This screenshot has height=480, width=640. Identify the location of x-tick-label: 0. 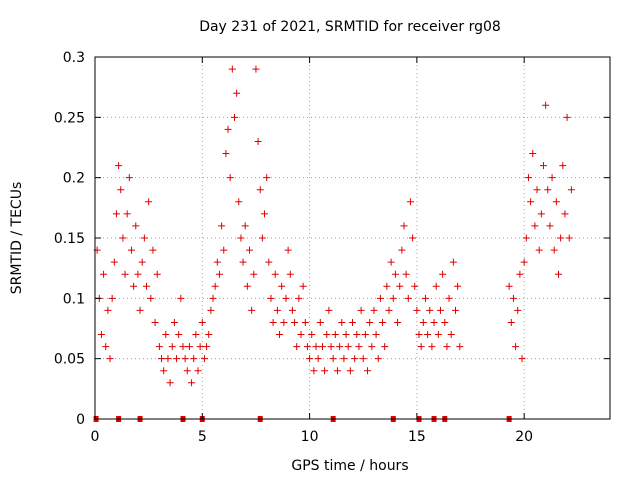
(95, 437).